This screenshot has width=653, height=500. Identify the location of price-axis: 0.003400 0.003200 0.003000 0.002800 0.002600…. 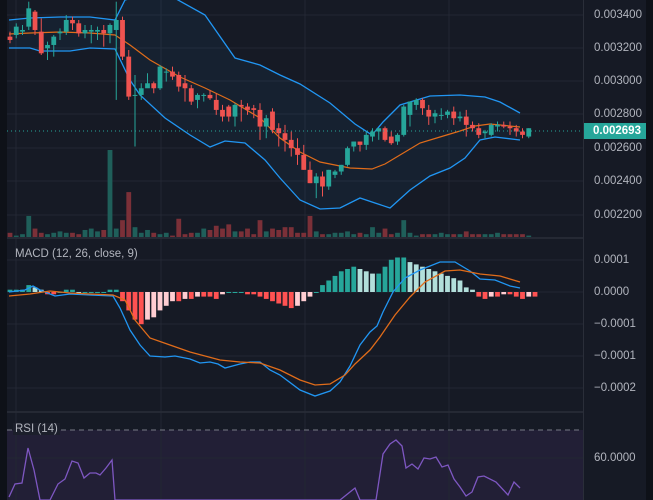
(615, 250).